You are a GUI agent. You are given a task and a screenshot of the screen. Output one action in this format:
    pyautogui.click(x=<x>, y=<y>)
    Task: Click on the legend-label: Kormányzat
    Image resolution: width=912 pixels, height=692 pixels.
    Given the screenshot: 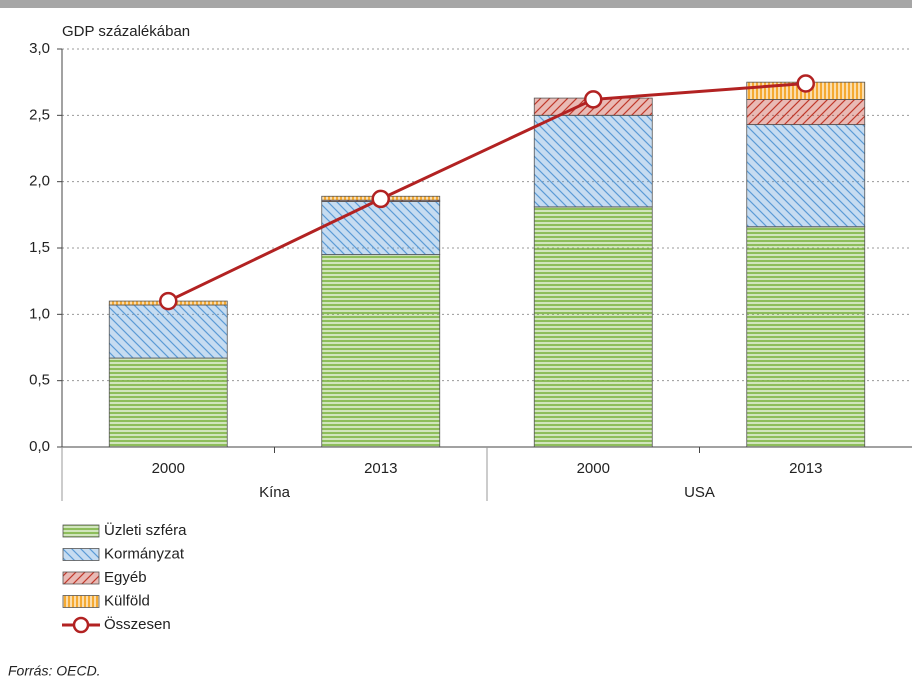 What is the action you would take?
    pyautogui.click(x=144, y=553)
    